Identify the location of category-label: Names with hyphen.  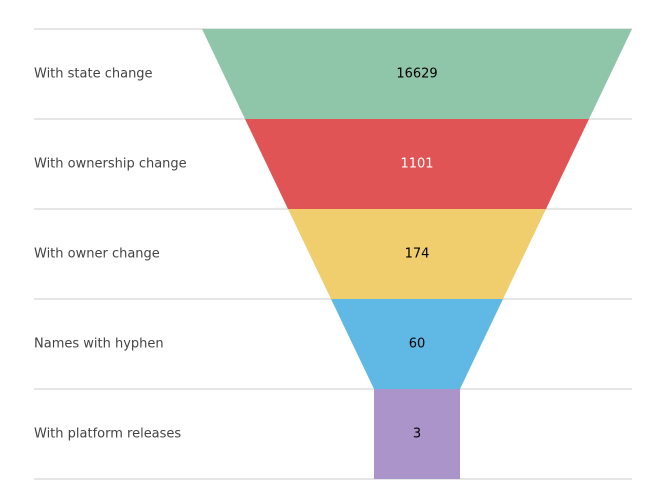
(99, 344).